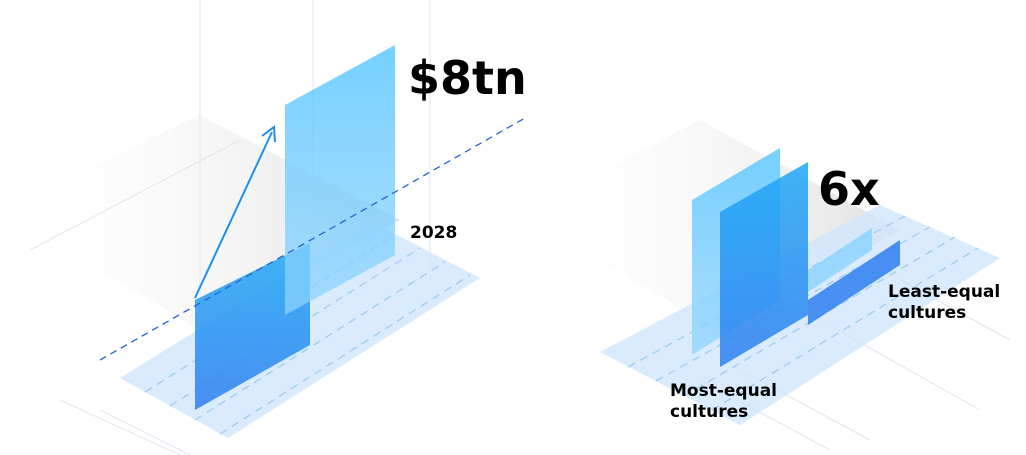 The image size is (1026, 455). What do you see at coordinates (340, 180) in the screenshot?
I see `tall-panel` at bounding box center [340, 180].